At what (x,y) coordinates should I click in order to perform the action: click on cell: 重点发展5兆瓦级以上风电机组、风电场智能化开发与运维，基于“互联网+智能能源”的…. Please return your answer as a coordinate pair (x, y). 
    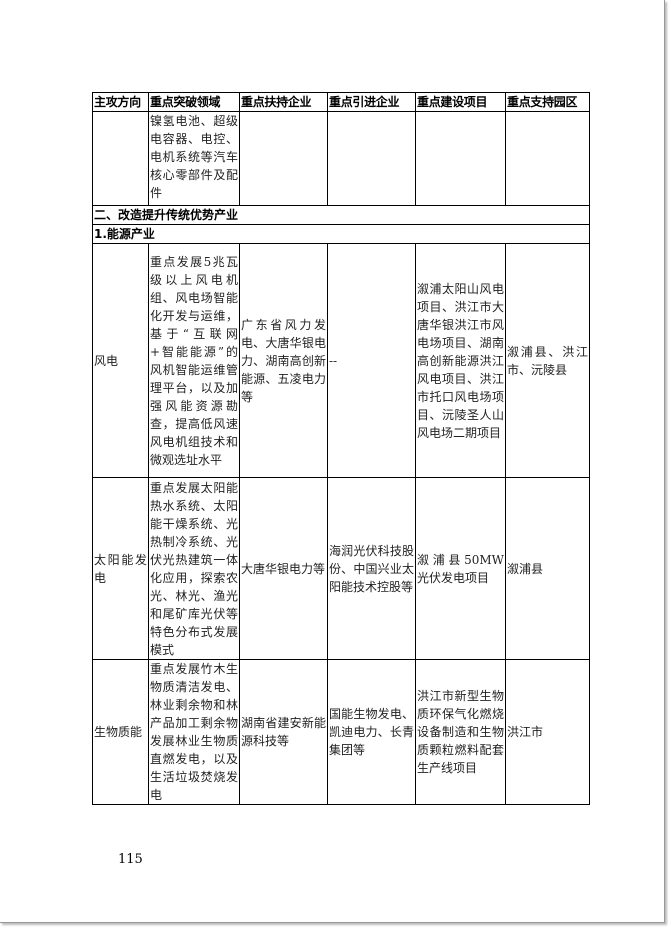
    Looking at the image, I should click on (194, 360).